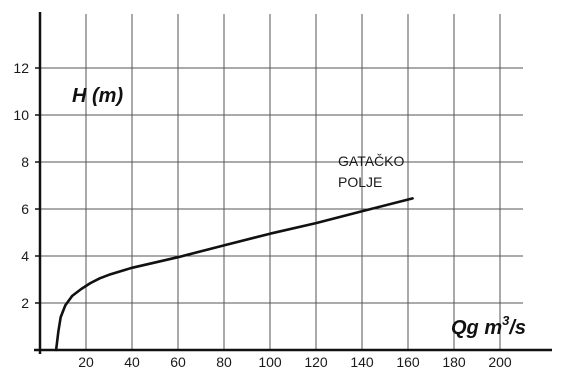 The width and height of the screenshot is (562, 372). I want to click on annotation: GATAČKO POLJE, so click(371, 171).